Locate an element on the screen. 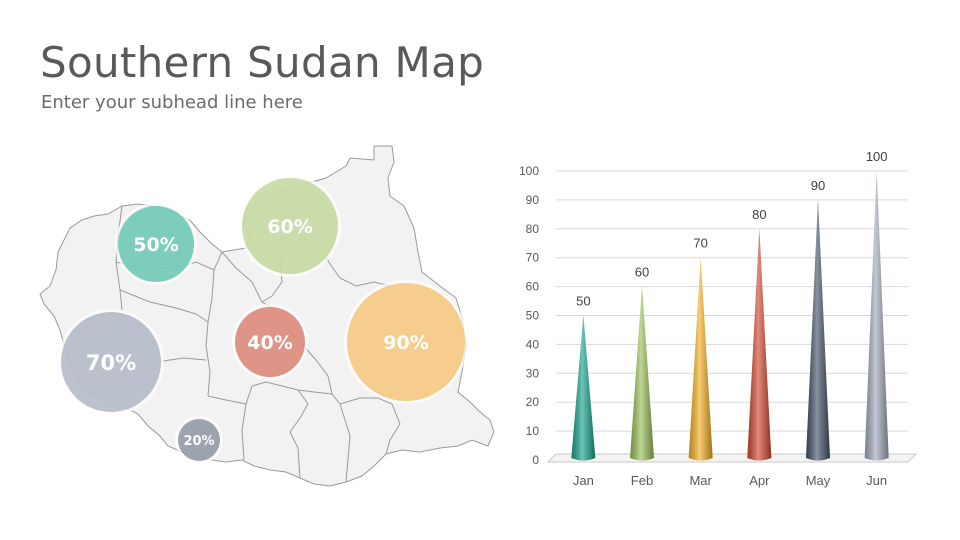  data-label: 60 is located at coordinates (642, 272).